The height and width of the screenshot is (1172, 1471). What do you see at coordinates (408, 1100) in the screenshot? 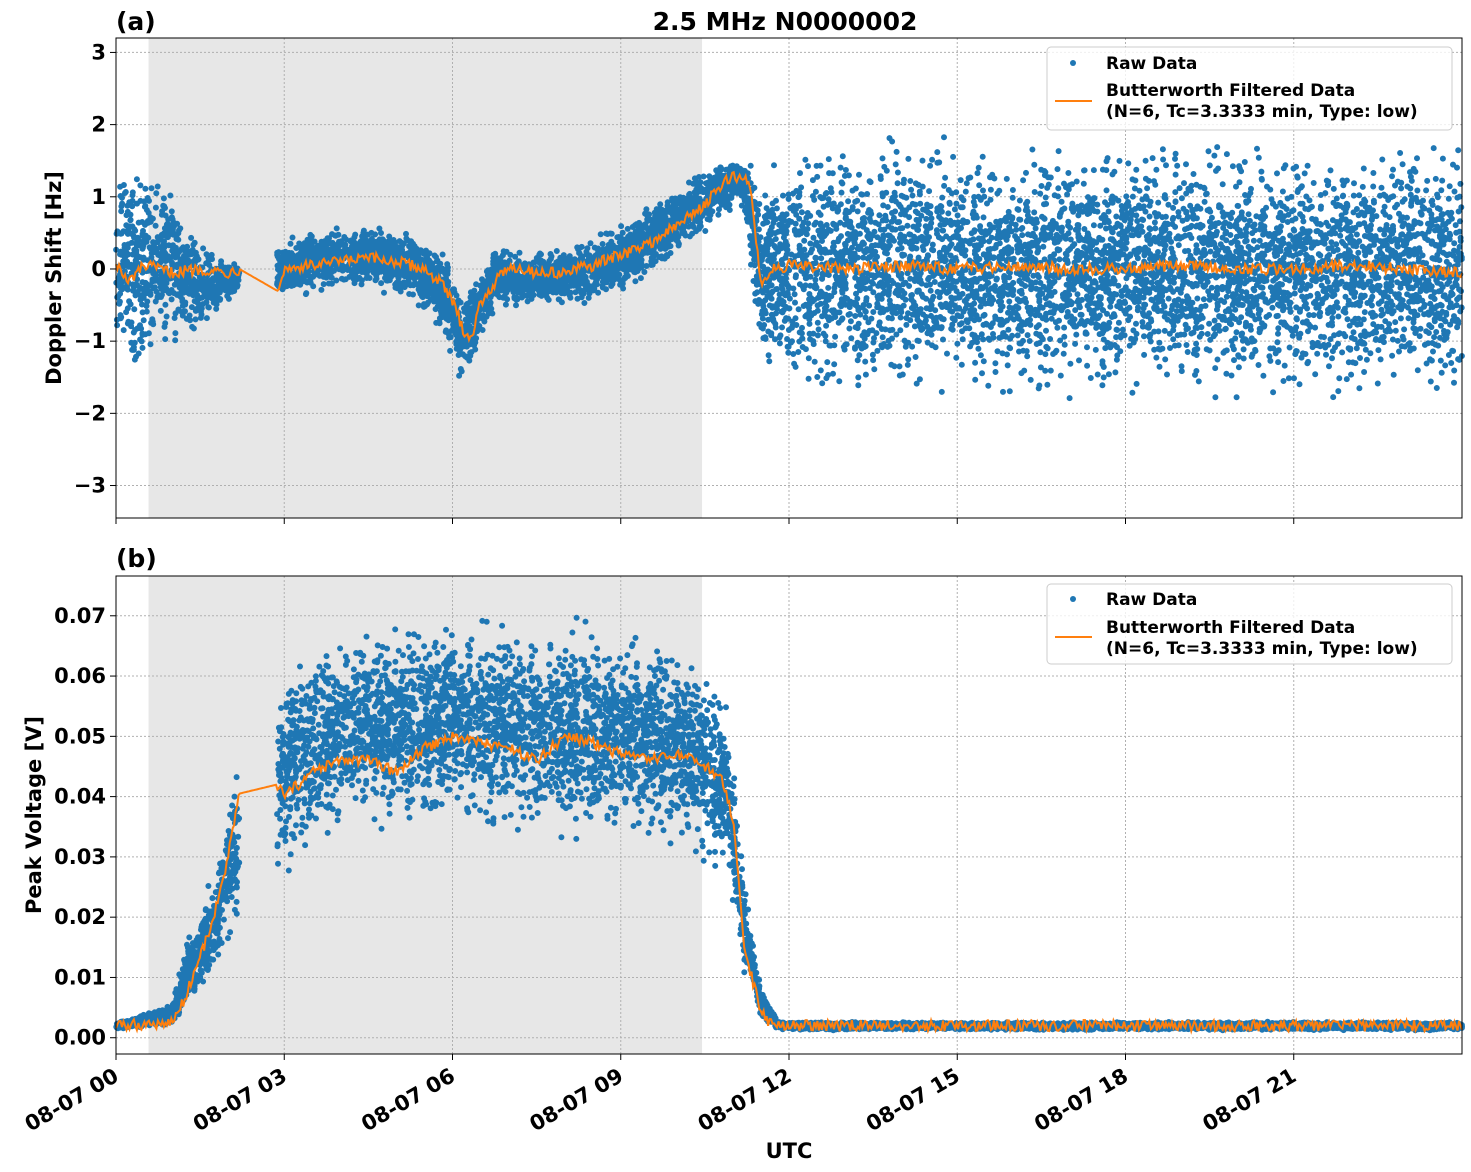
I see `x-tick-label: 08-07 06` at bounding box center [408, 1100].